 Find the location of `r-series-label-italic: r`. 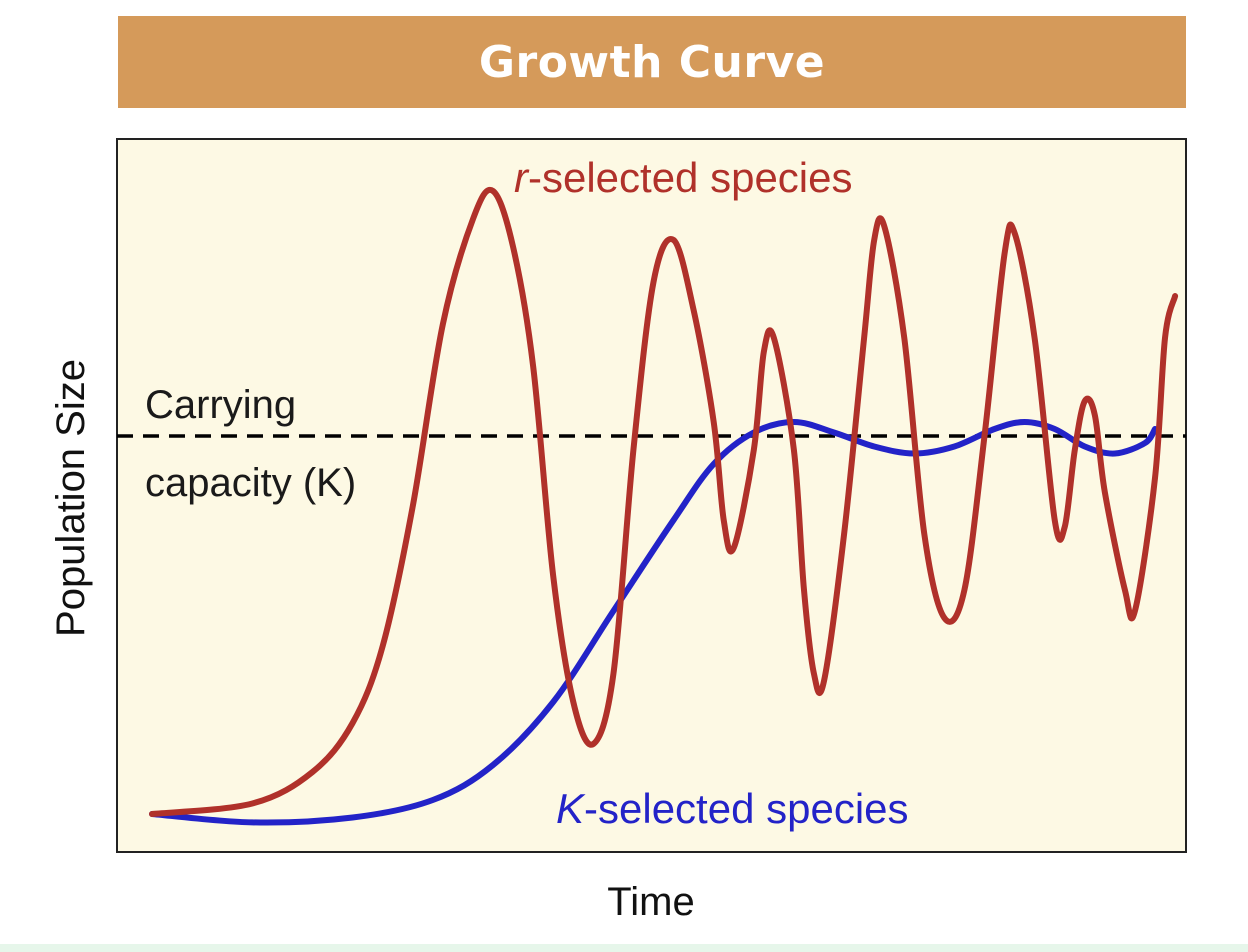

r-series-label-italic: r is located at coordinates (522, 177).